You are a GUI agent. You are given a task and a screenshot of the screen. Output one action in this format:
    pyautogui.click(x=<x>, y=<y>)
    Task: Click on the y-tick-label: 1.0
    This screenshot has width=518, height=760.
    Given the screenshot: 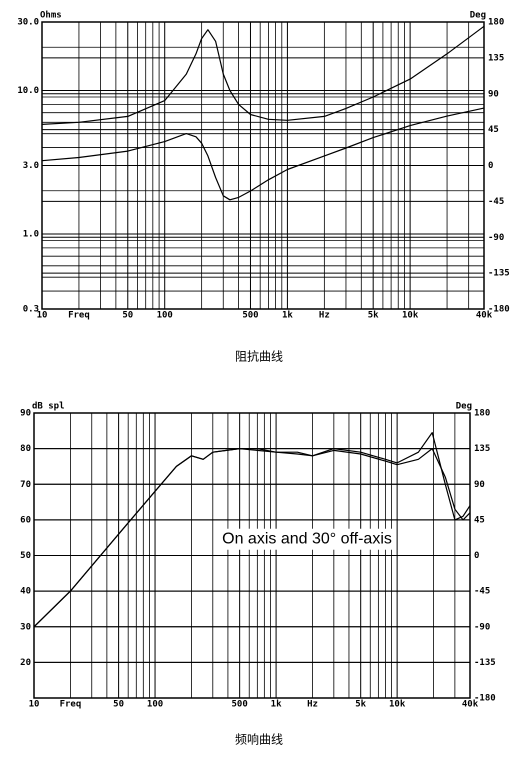 What is the action you would take?
    pyautogui.click(x=31, y=234)
    